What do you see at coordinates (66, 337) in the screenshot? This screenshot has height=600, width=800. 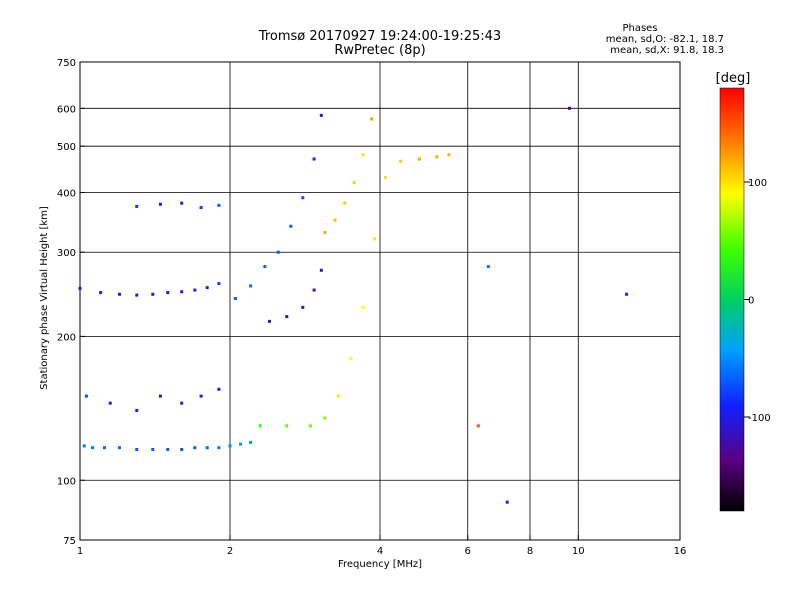 I see `y-tick-label: 200` at bounding box center [66, 337].